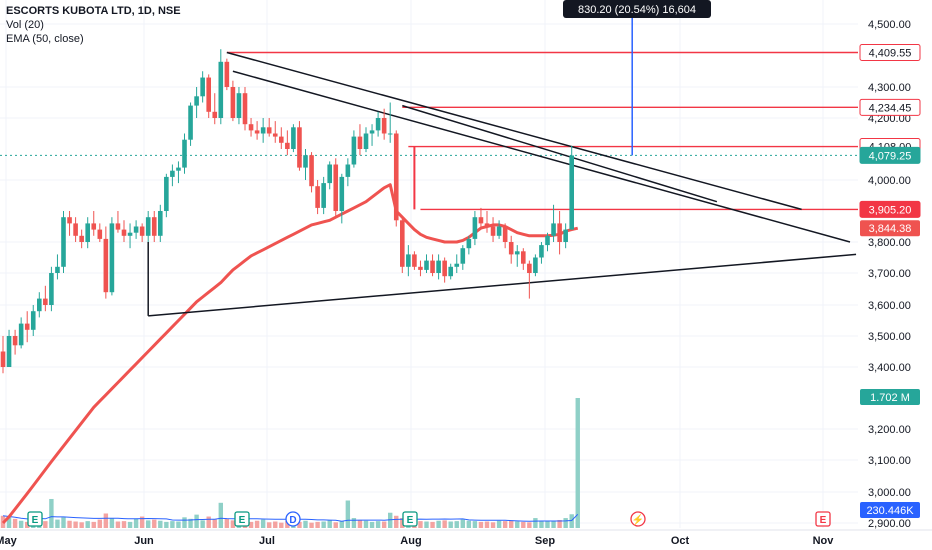  I want to click on time-tick-label: Aug, so click(410, 541).